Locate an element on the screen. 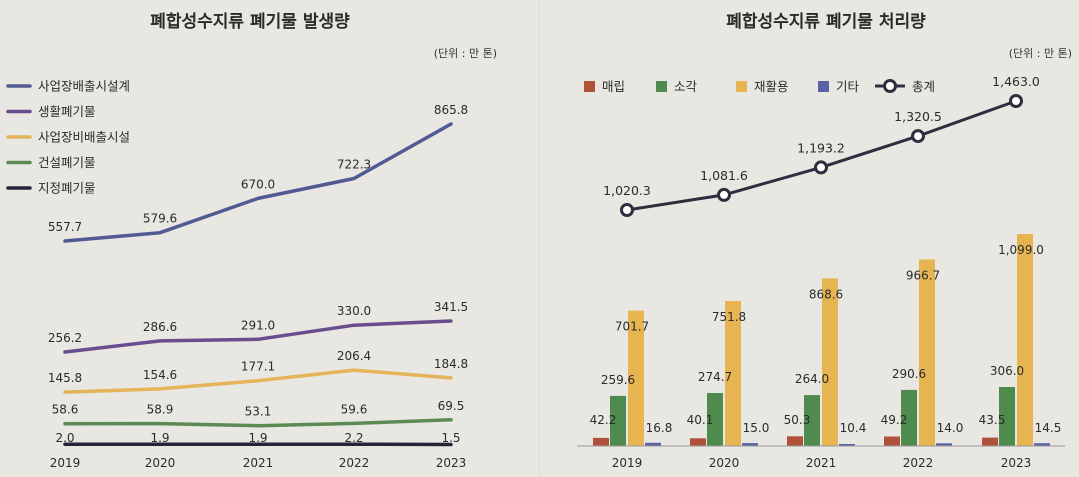 The width and height of the screenshot is (1079, 477). treatment-x-tick-label: 2022 is located at coordinates (918, 463).